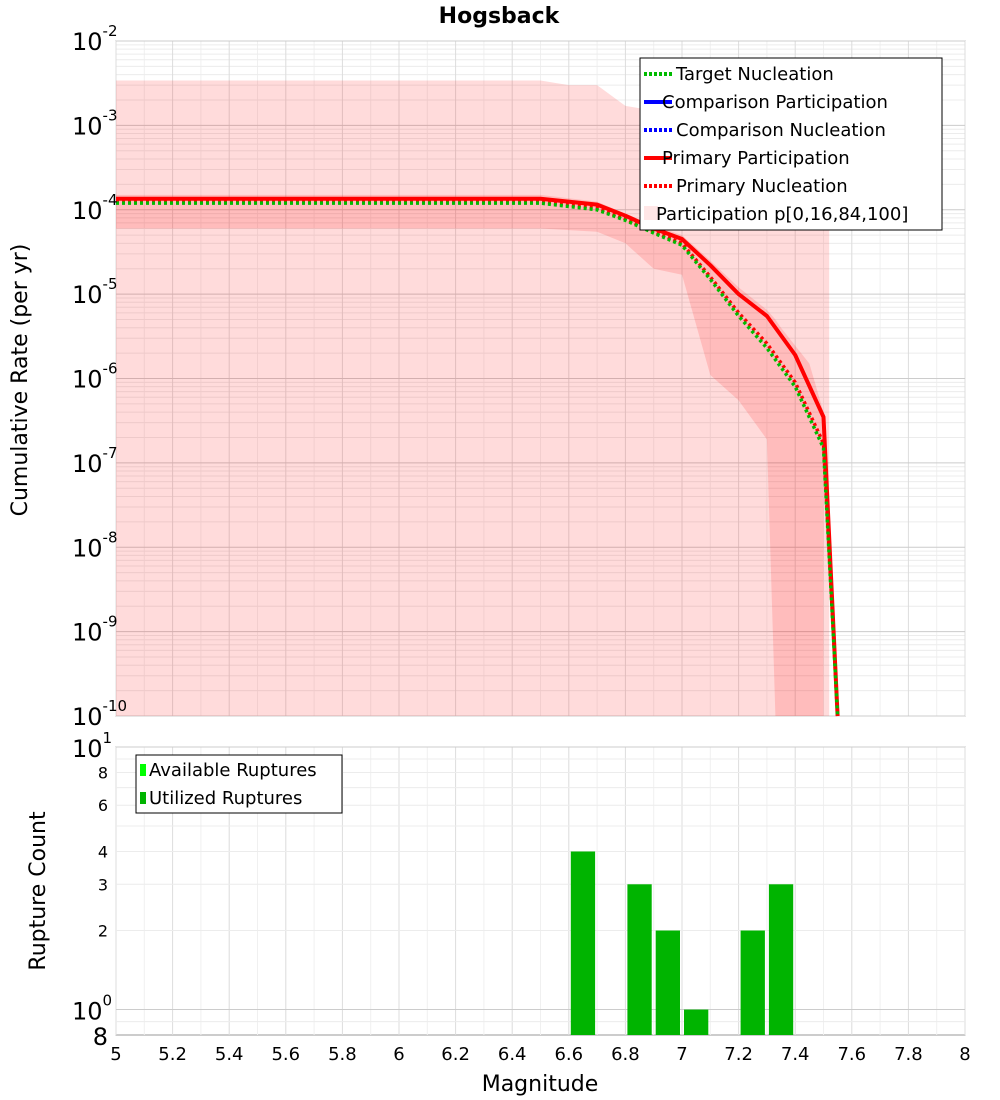 The height and width of the screenshot is (1100, 1000). I want to click on y-tick-label: 10⁰, so click(92, 1009).